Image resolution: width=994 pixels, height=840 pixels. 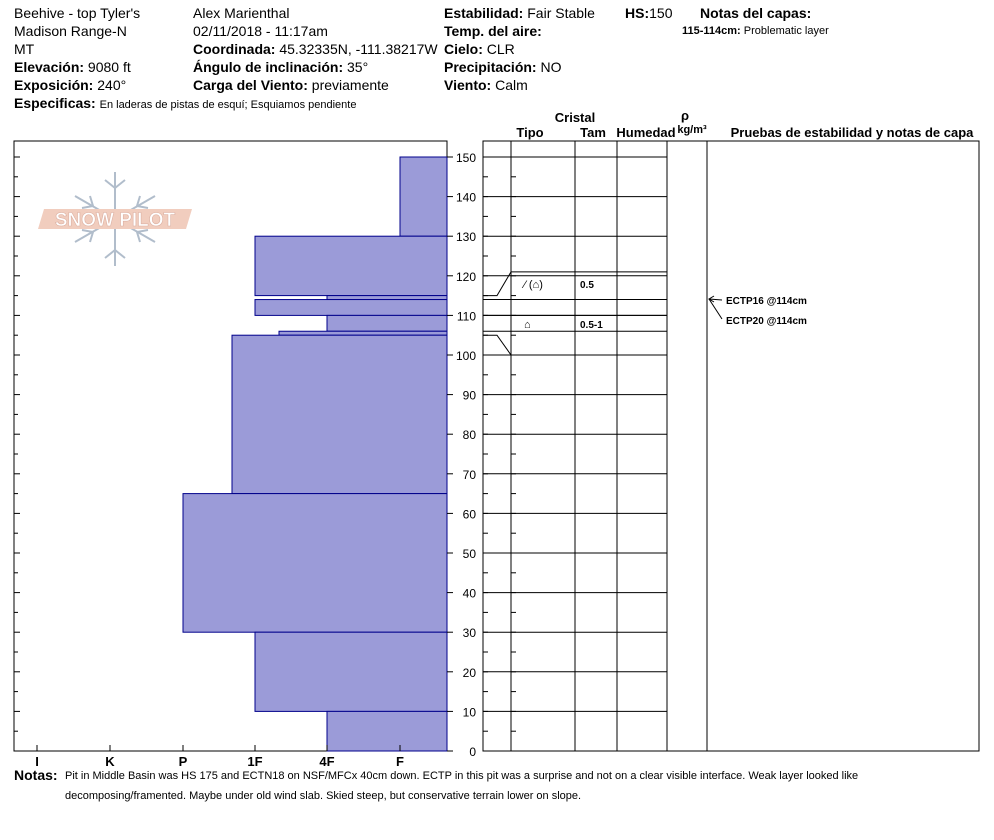 I want to click on depth-label-150: 150, so click(x=466, y=158).